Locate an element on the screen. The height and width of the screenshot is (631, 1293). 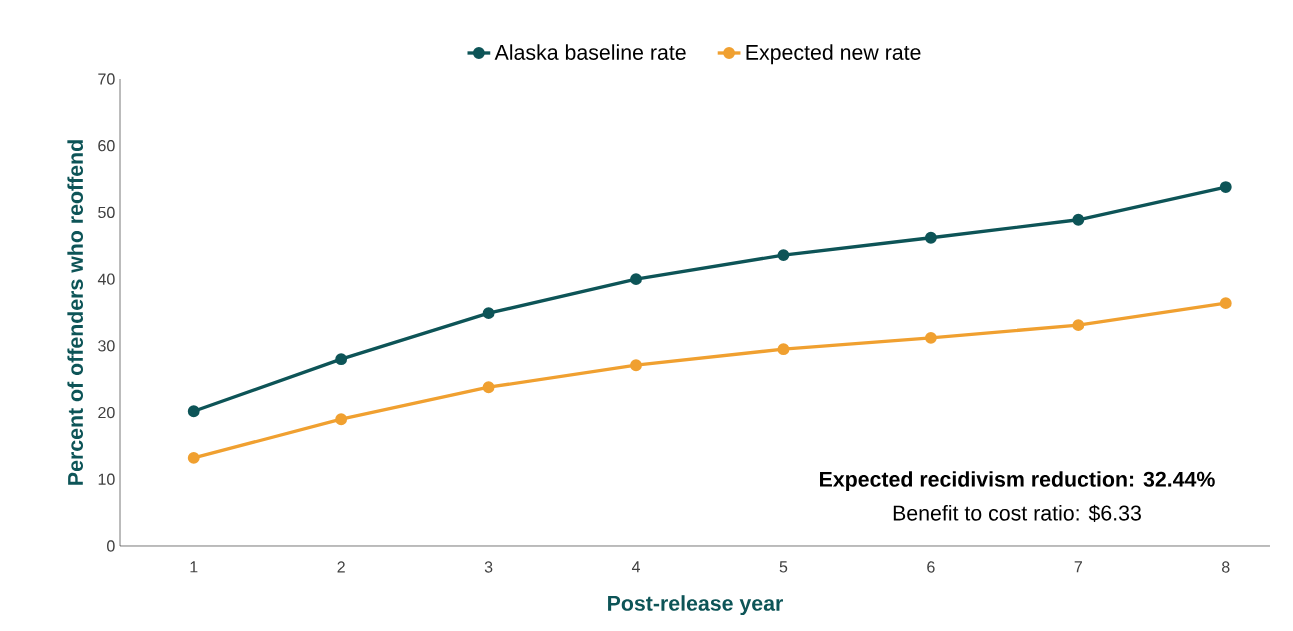
x-tick-label: 2 is located at coordinates (341, 567).